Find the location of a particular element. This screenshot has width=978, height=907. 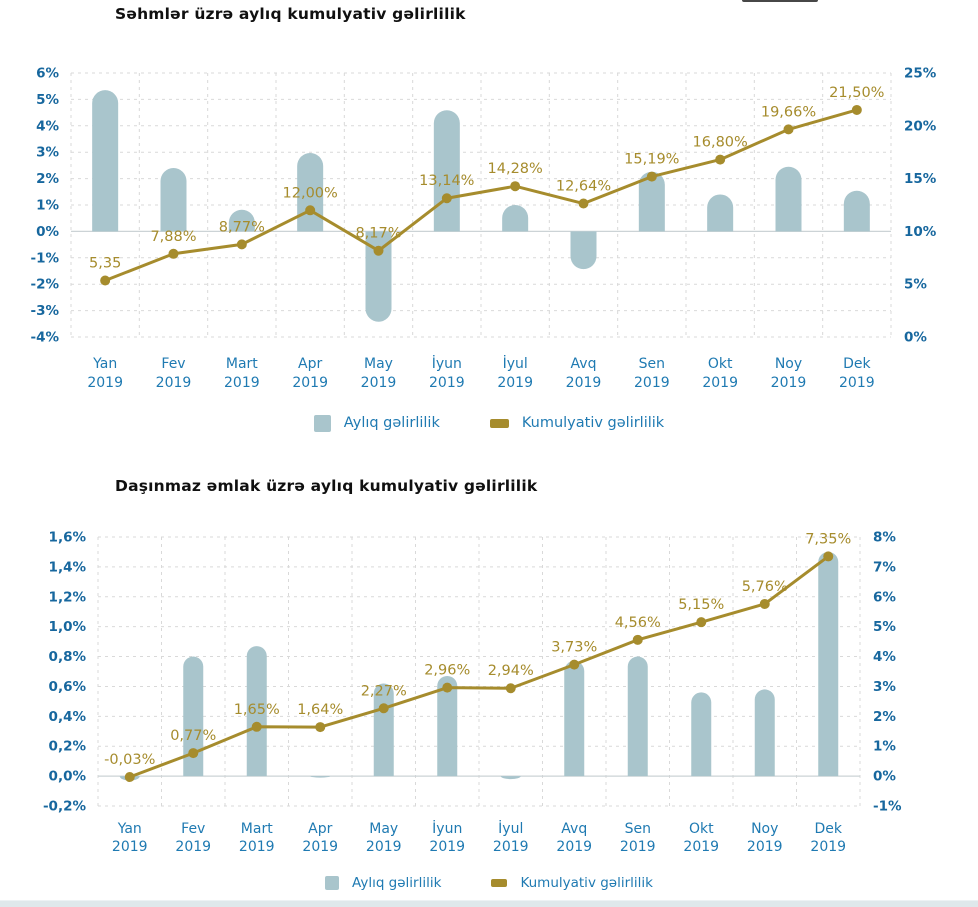

bar-Noy-2019 is located at coordinates (788, 199).